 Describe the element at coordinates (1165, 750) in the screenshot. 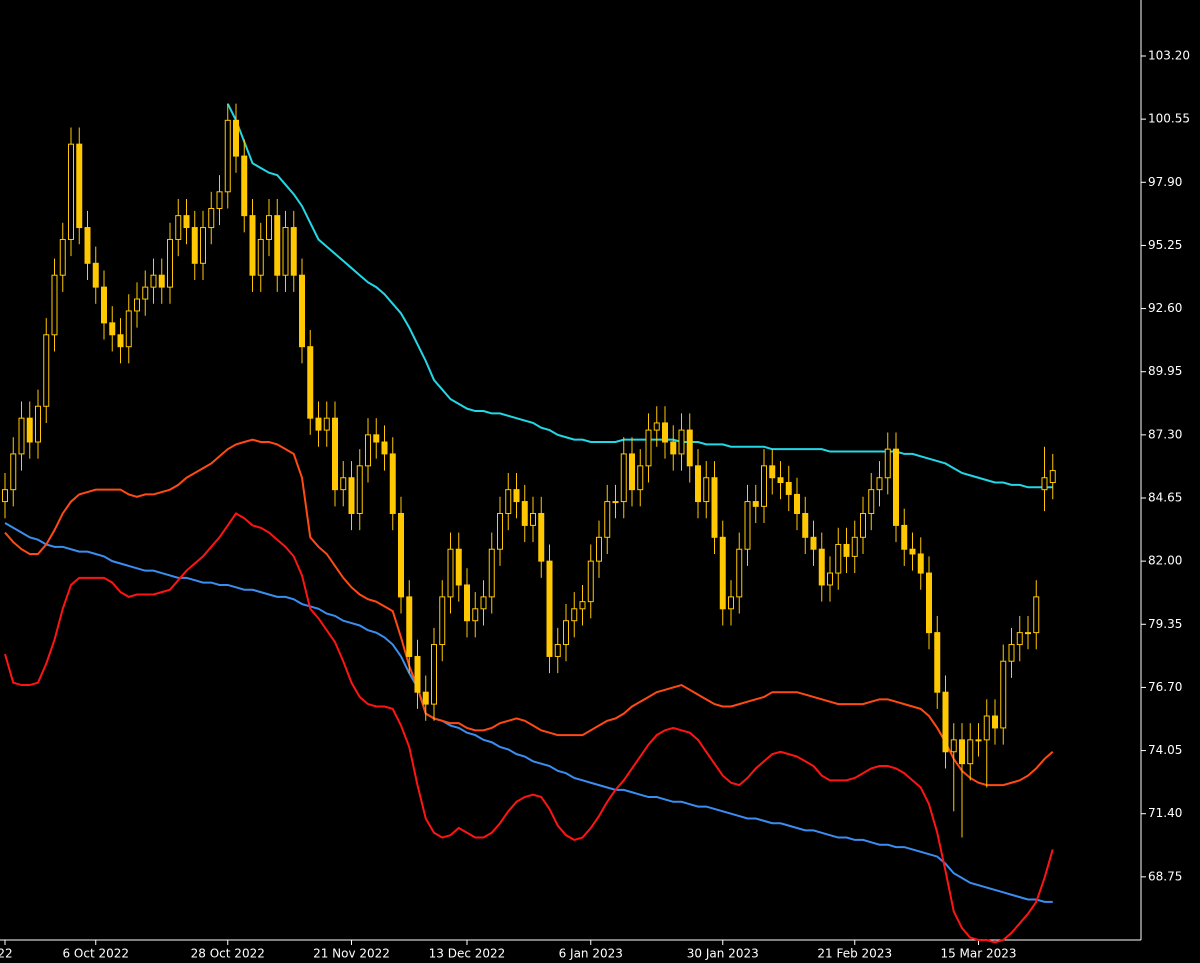

I see `y-tick-label: 74.05` at that location.